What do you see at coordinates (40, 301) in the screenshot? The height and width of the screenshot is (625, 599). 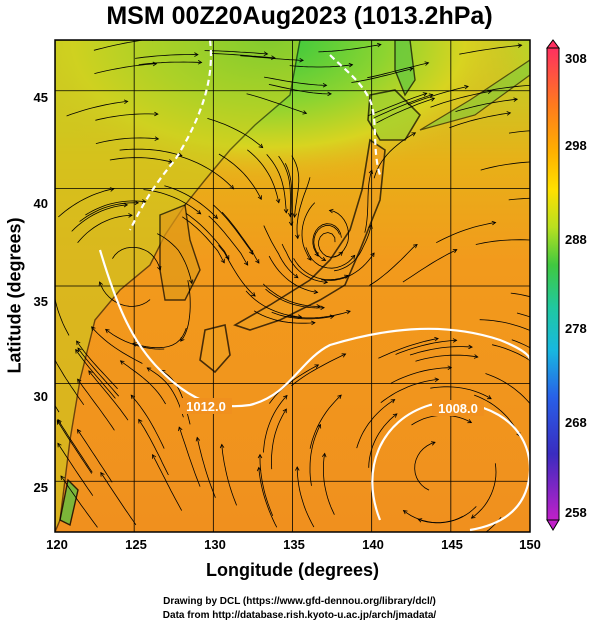 I see `y-tick-35: 35` at bounding box center [40, 301].